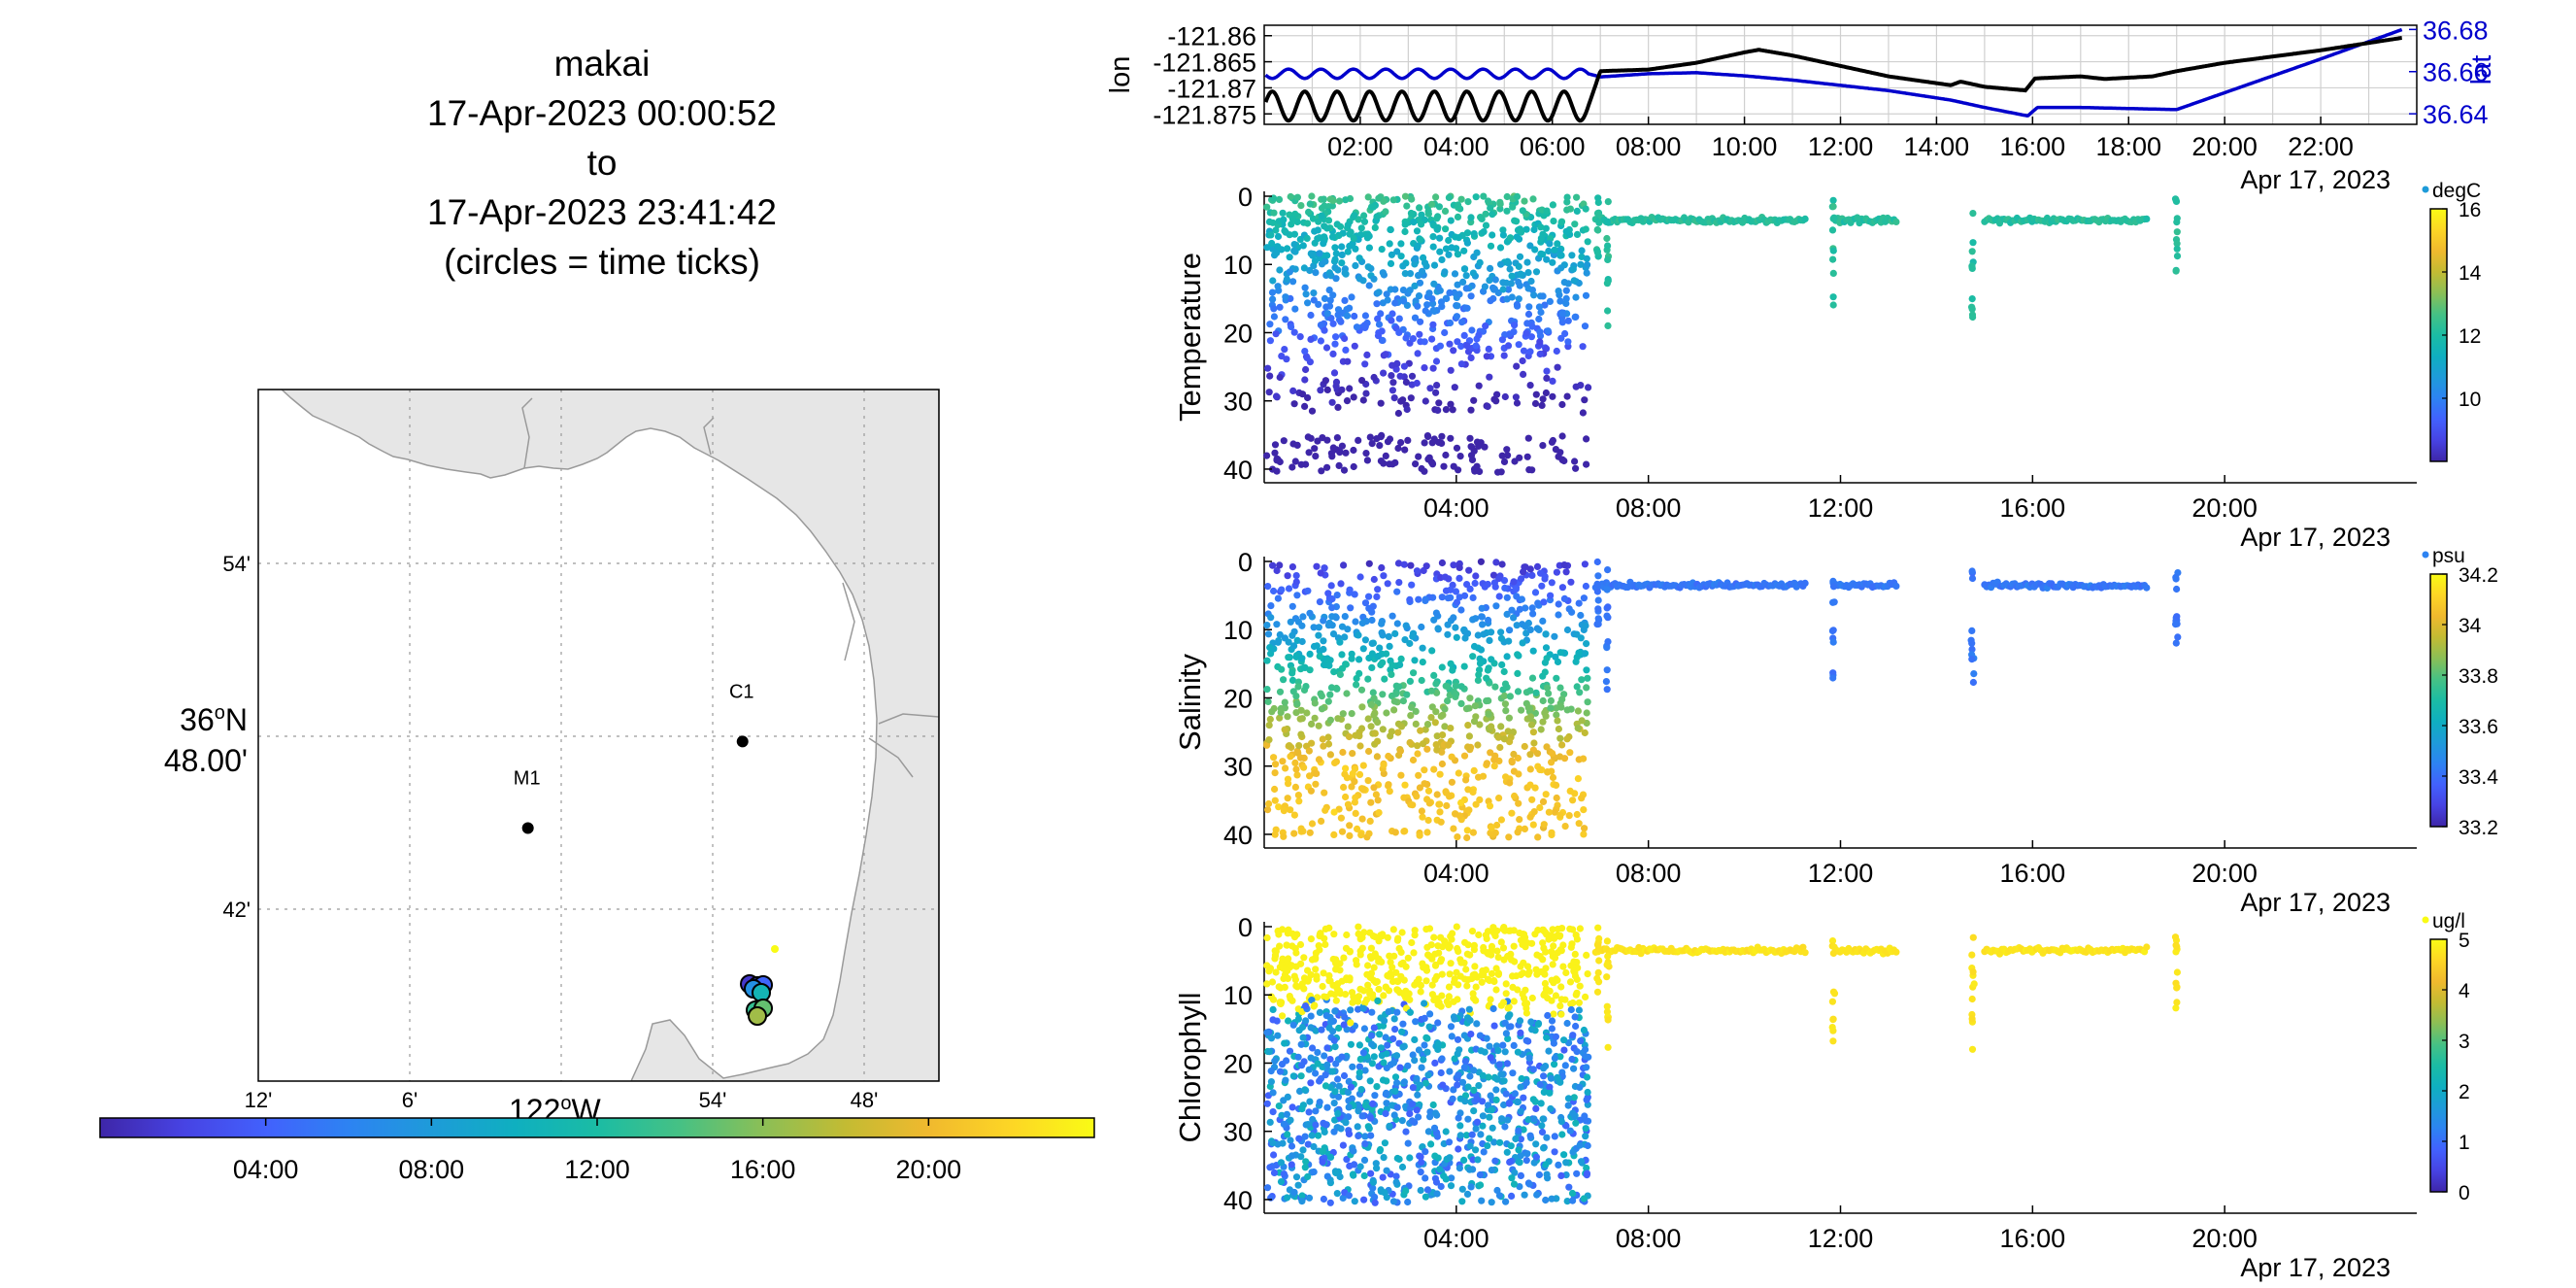 The width and height of the screenshot is (2576, 1288). Describe the element at coordinates (1238, 265) in the screenshot. I see `scatter-y-tick-label: 10` at that location.